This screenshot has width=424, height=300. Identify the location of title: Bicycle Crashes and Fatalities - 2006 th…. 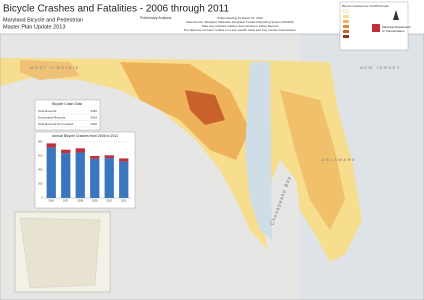
(116, 9).